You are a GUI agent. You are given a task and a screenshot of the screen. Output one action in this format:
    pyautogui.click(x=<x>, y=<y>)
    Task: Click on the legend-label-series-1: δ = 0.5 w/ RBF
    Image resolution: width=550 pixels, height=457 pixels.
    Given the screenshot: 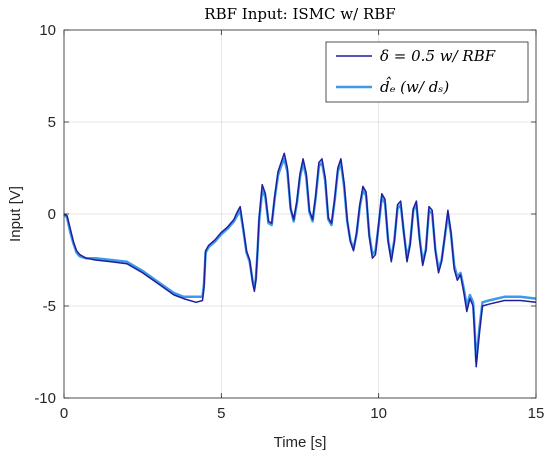 What is the action you would take?
    pyautogui.click(x=438, y=56)
    